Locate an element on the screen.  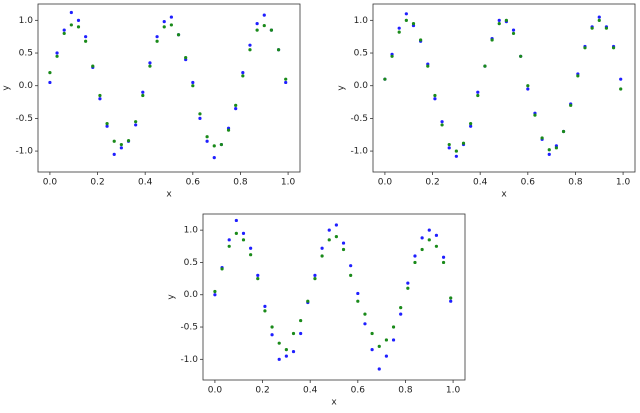
x-tick-label: 0.6 is located at coordinates (528, 183).